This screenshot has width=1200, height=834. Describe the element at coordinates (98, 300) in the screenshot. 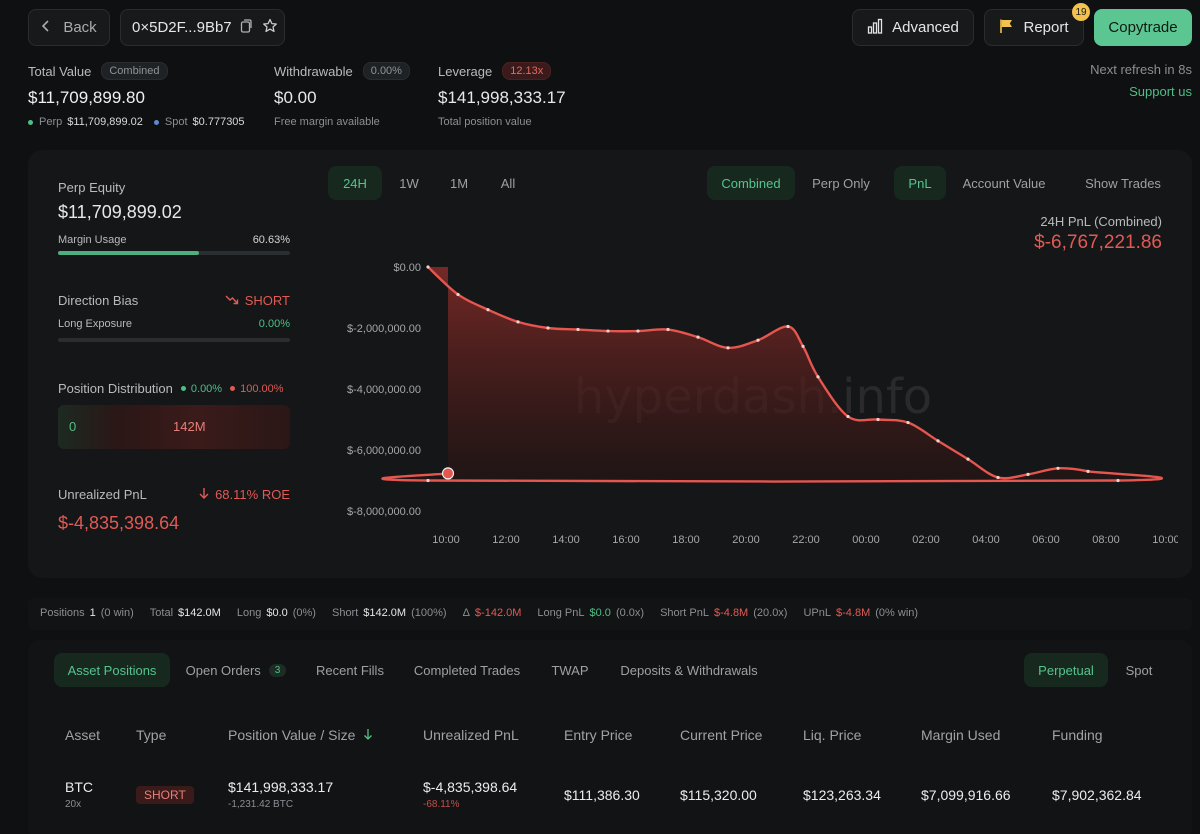

I see `direction-bias-label: Direction Bias` at that location.